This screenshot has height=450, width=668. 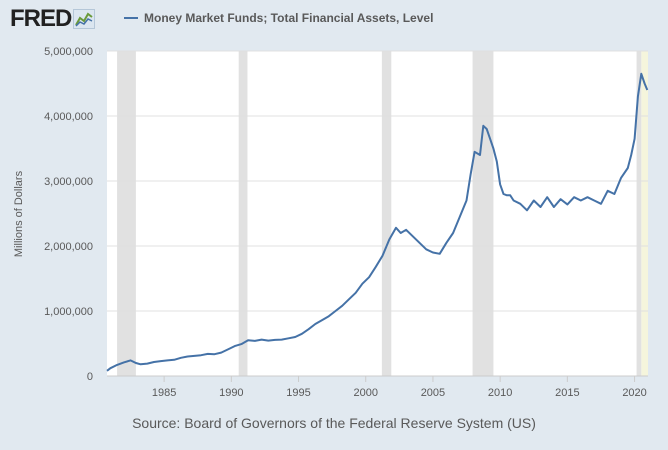 I want to click on x-tick-label-7: 2020, so click(x=634, y=393).